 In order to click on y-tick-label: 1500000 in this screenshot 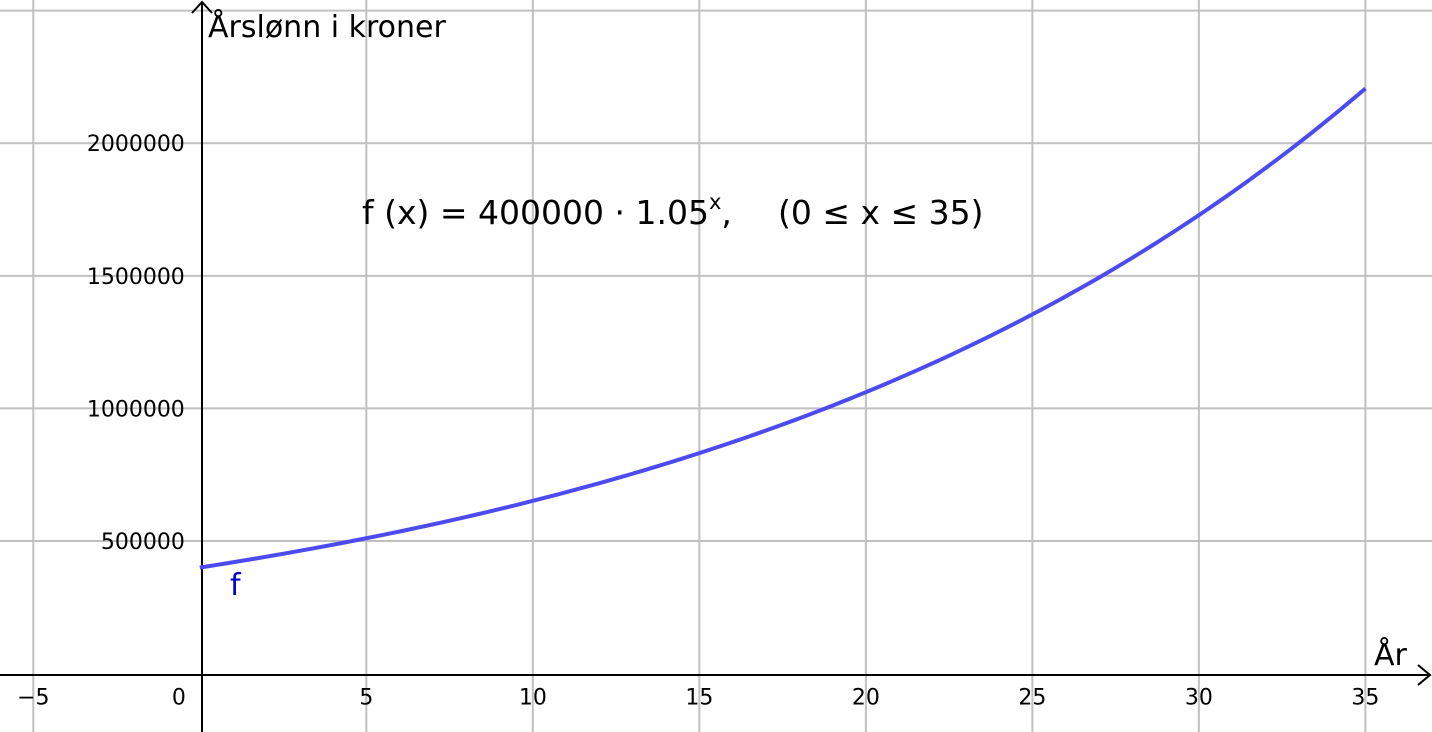, I will do `click(136, 277)`.